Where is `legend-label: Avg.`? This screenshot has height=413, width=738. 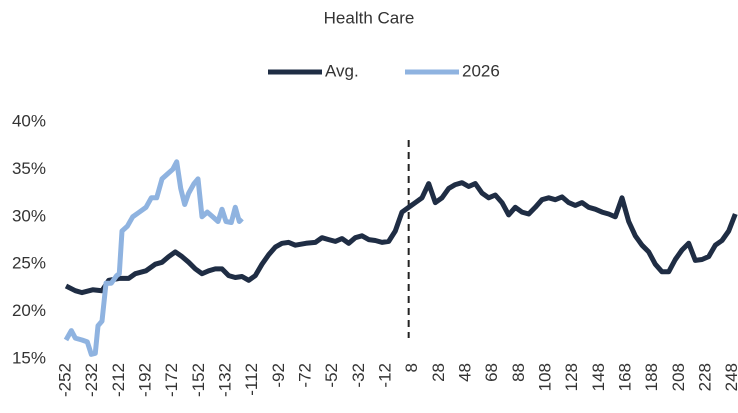 legend-label: Avg. is located at coordinates (342, 70).